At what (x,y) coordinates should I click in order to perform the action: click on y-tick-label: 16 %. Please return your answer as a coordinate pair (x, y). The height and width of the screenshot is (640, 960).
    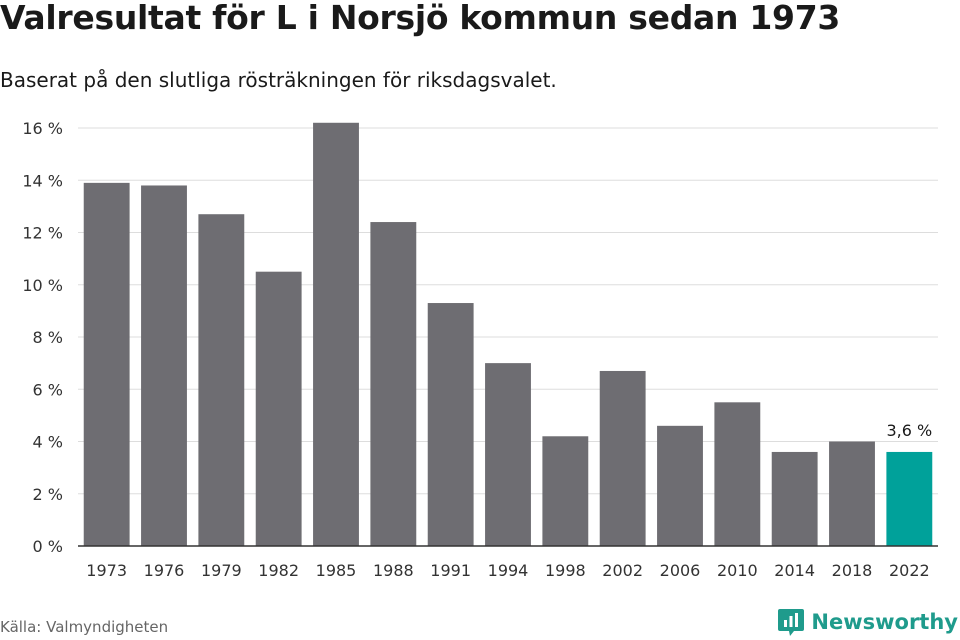
    Looking at the image, I should click on (42, 128).